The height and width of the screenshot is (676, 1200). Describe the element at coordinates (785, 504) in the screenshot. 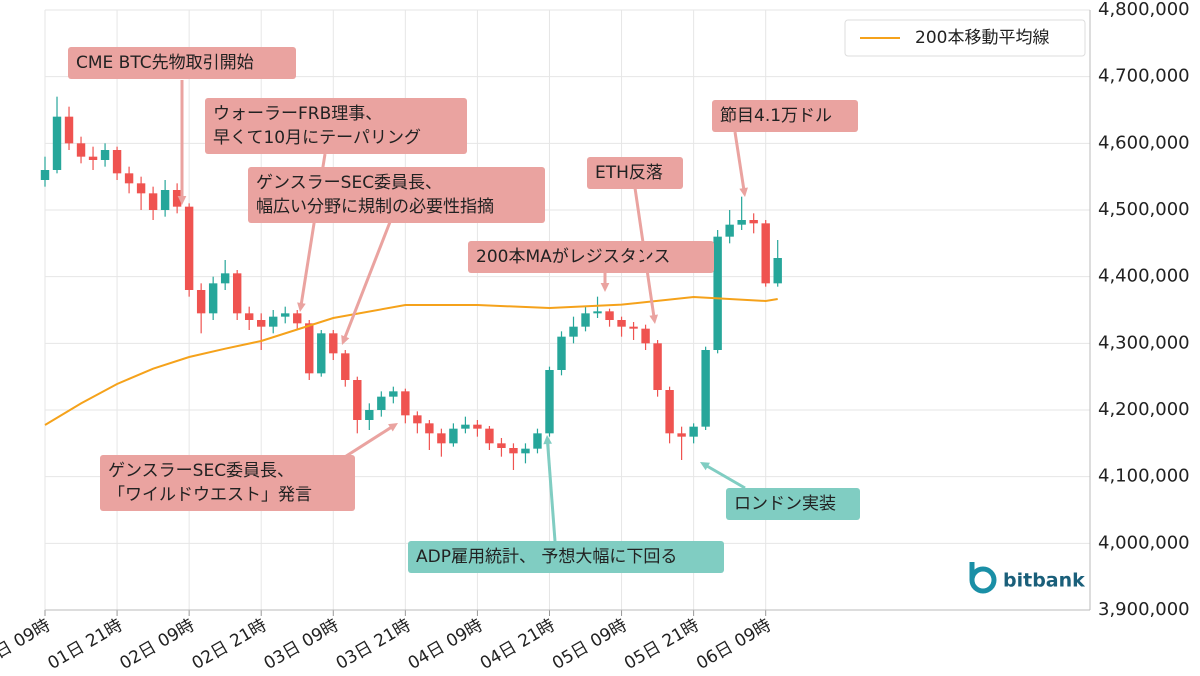

I see `annotation-text: ロンドン実装` at that location.